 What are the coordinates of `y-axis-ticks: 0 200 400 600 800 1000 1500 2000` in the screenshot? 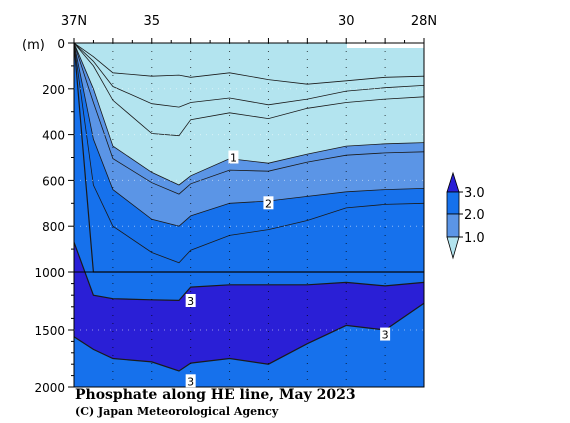 It's located at (54, 216).